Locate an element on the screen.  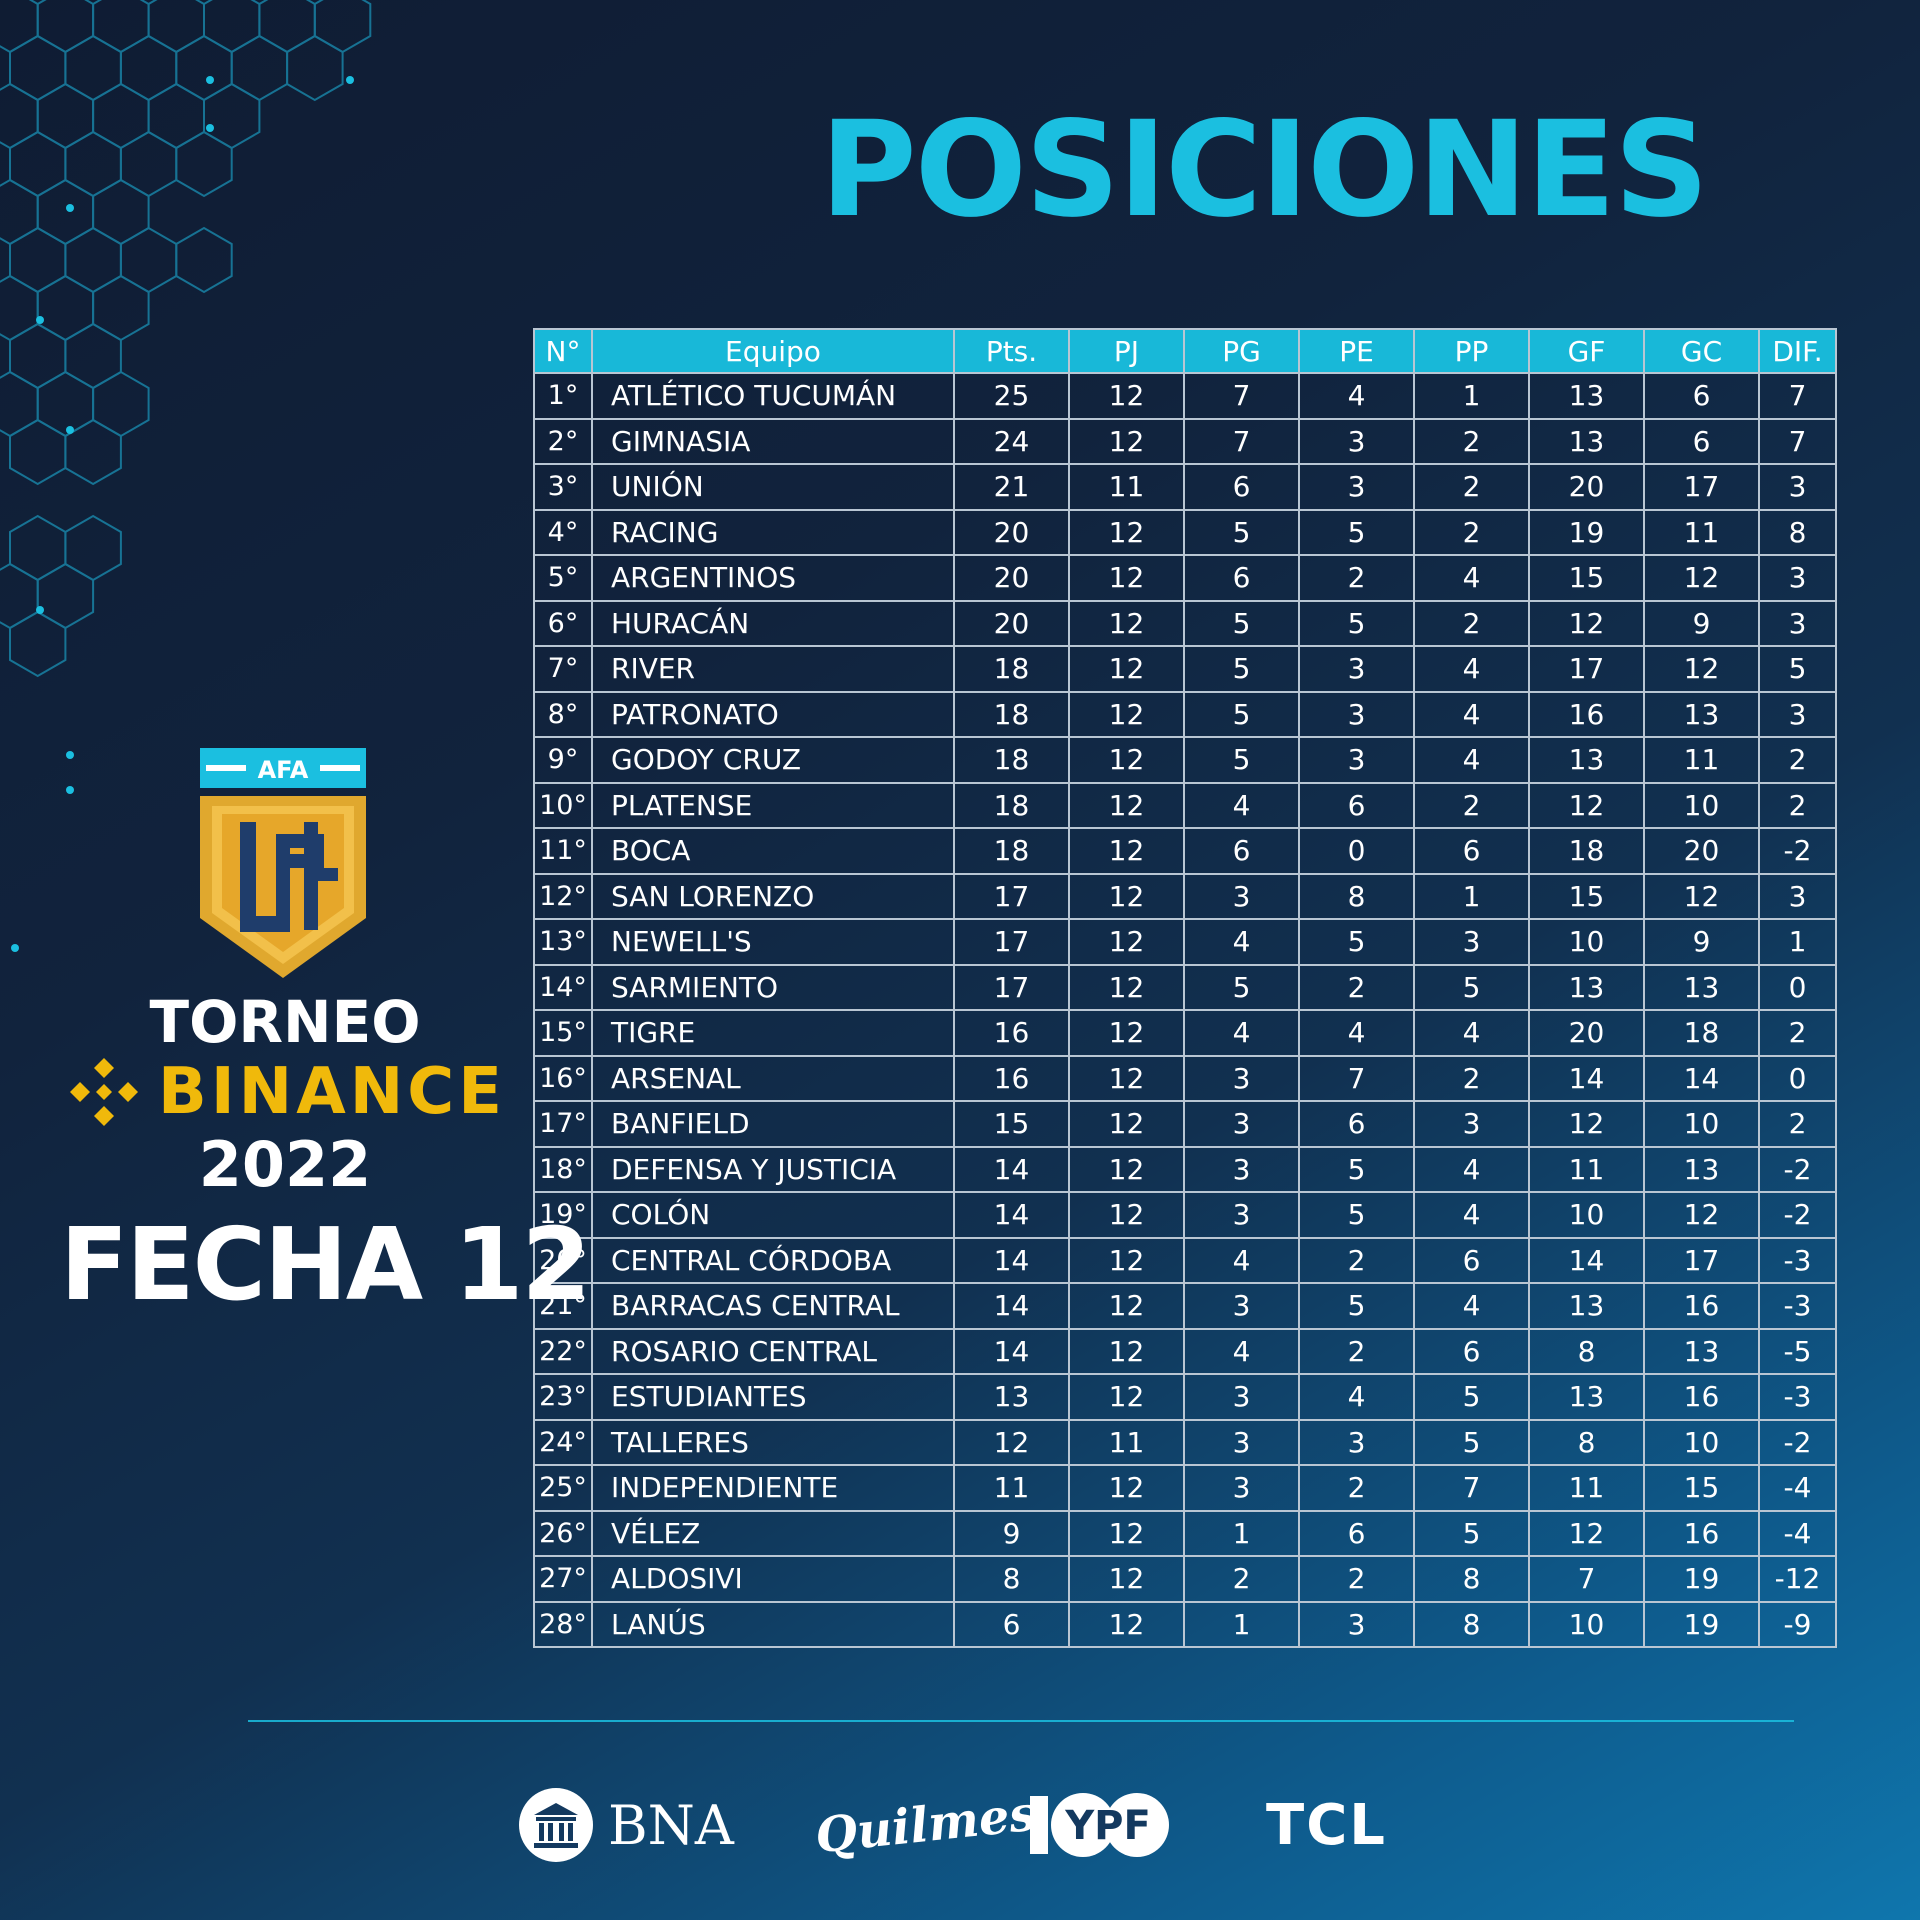
position-cell: 21° is located at coordinates (563, 1306).